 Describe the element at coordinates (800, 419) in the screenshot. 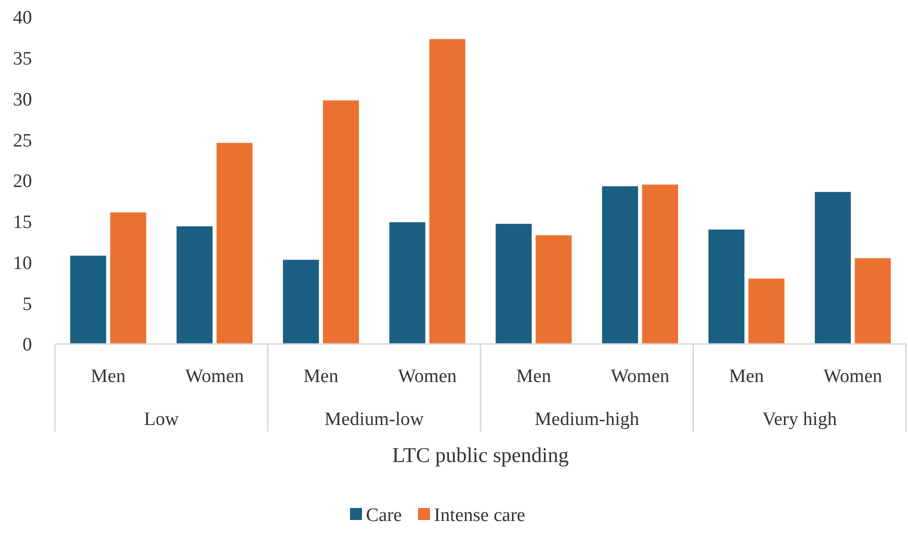

I see `text: Very high` at that location.